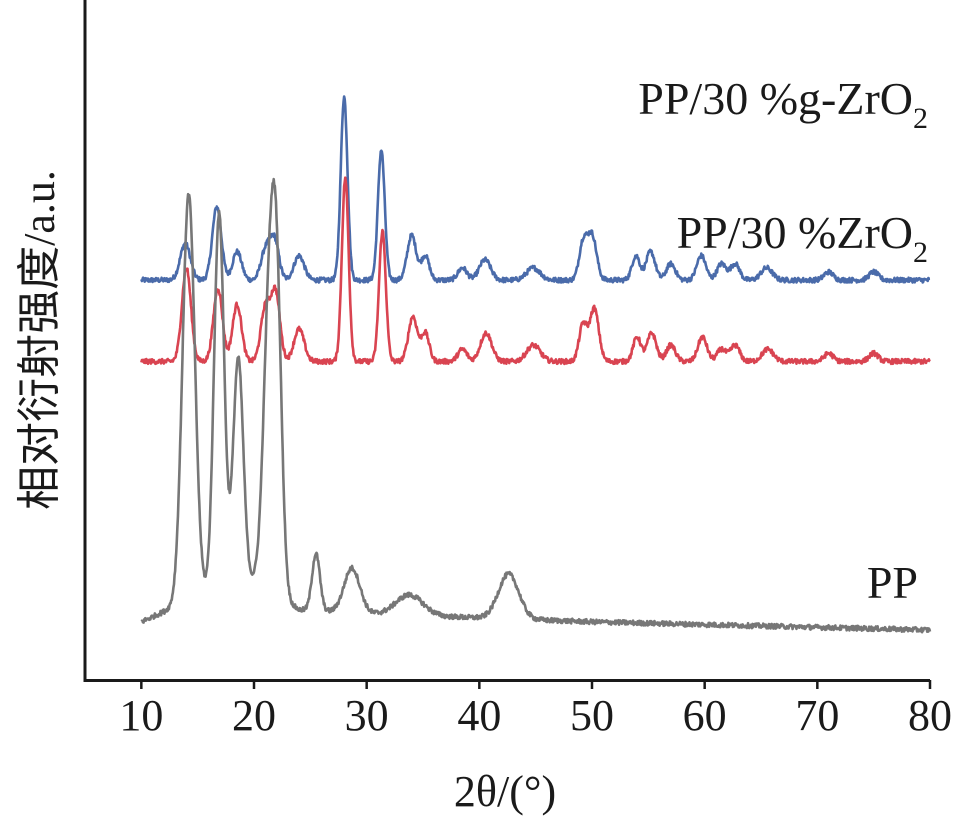  Describe the element at coordinates (802, 238) in the screenshot. I see `series-label-2: PP/30 %ZrO2` at that location.